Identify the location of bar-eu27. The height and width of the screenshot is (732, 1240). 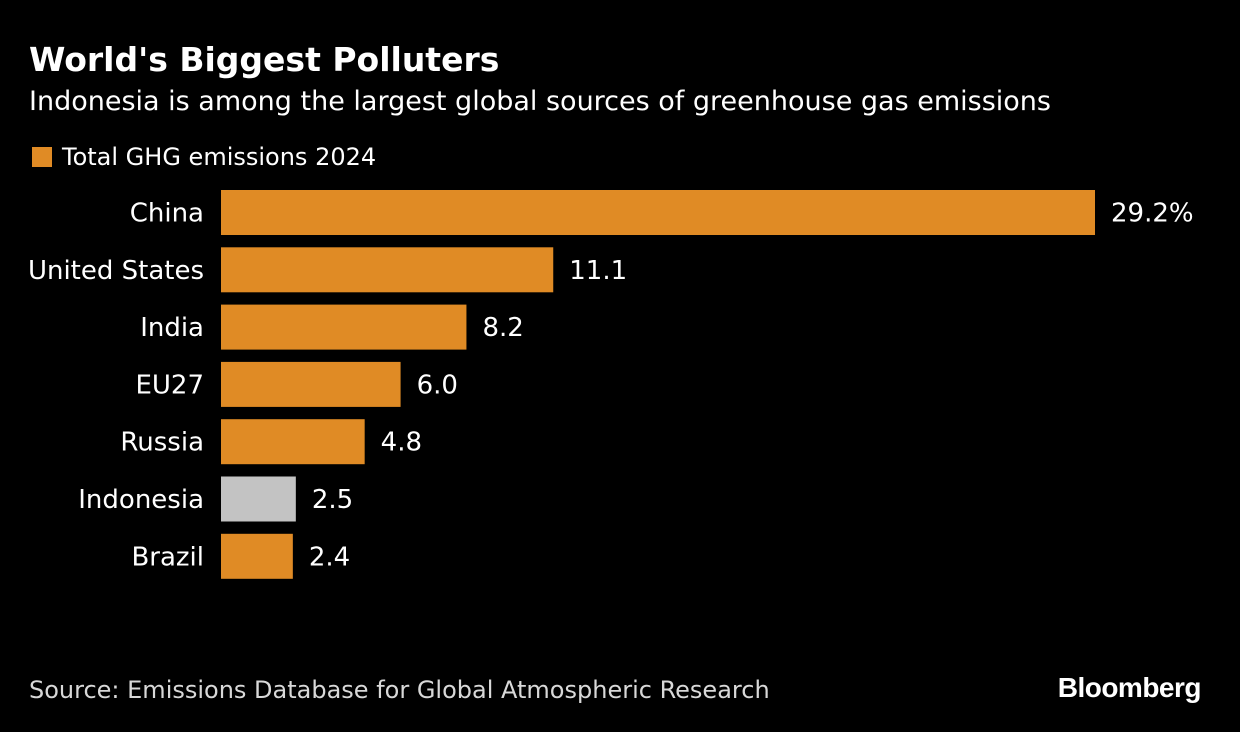
(311, 384).